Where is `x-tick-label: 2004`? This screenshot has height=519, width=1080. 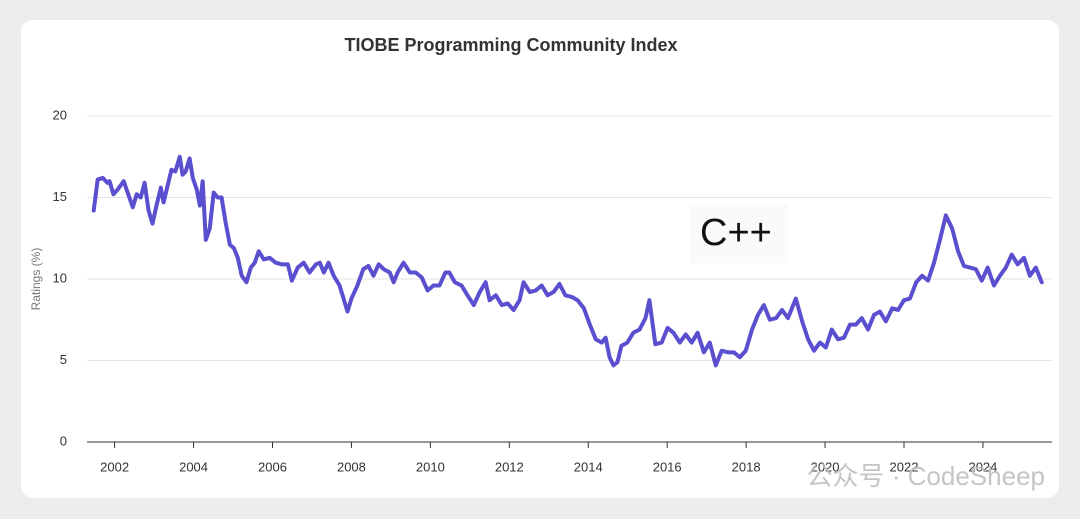
x-tick-label: 2004 is located at coordinates (193, 466).